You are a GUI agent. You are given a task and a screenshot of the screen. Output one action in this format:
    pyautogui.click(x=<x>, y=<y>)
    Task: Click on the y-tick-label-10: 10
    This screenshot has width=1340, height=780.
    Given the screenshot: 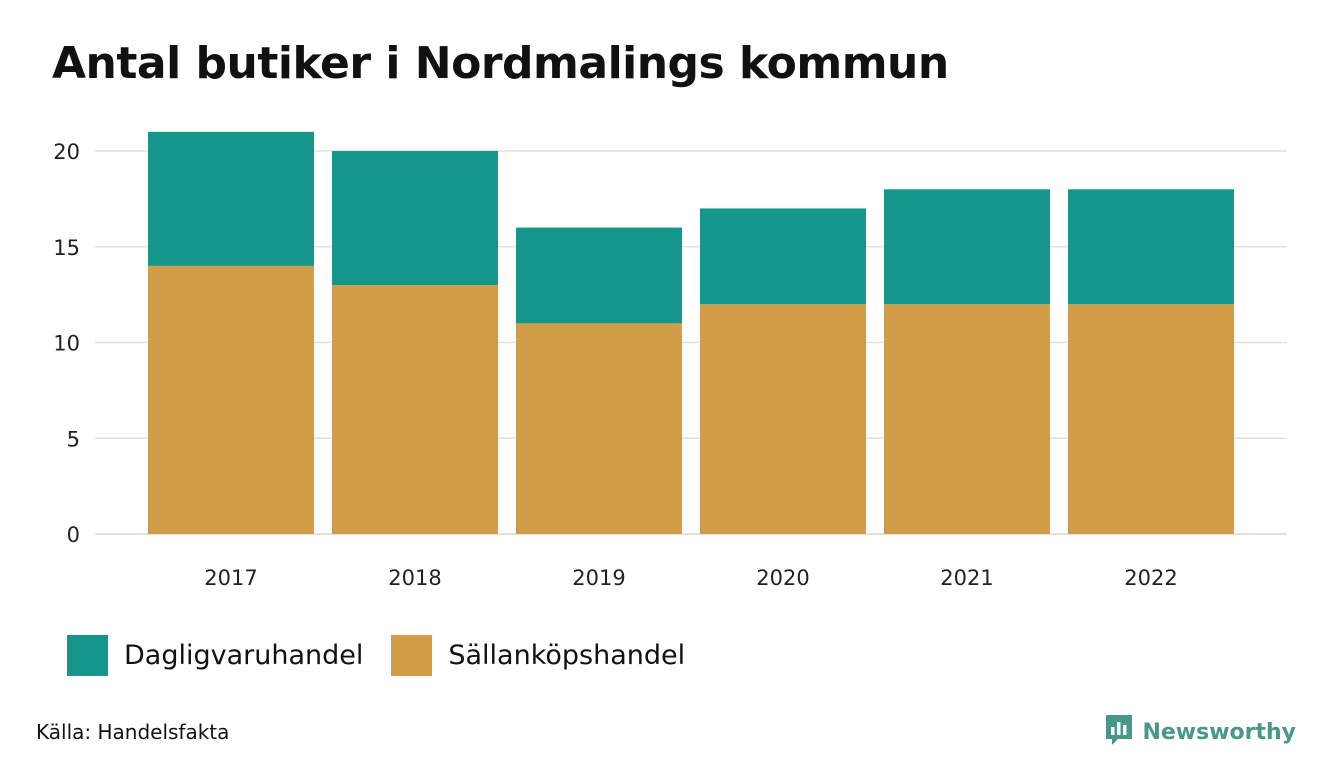 What is the action you would take?
    pyautogui.click(x=66, y=344)
    